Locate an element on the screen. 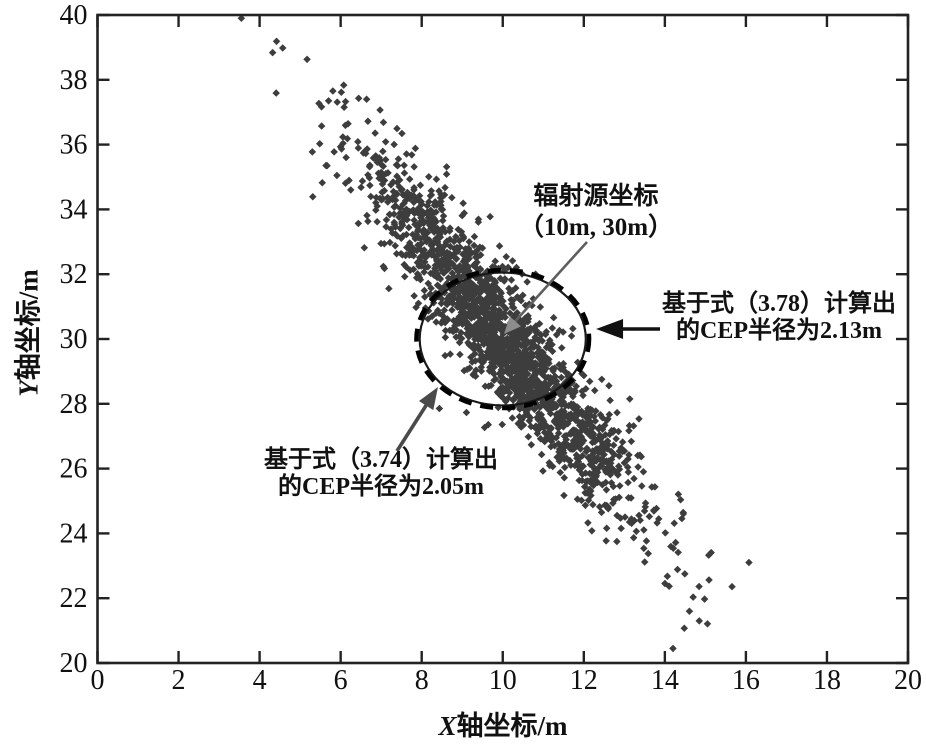 This screenshot has height=746, width=926. source-leader-line is located at coordinates (548, 284).